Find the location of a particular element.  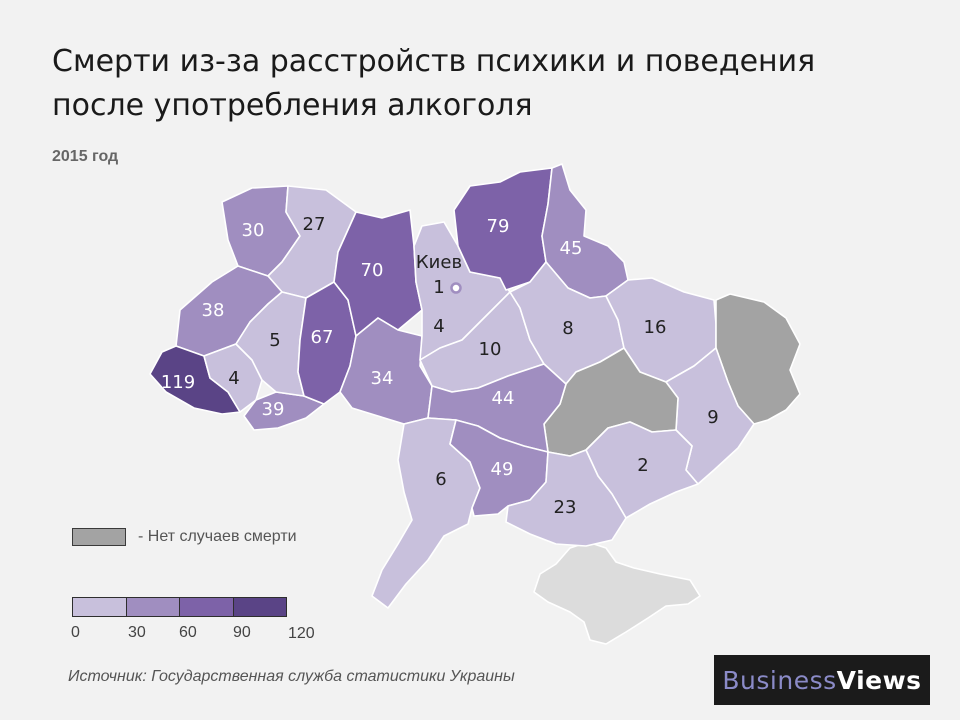

kyiv-city-value: 1 is located at coordinates (438, 287).